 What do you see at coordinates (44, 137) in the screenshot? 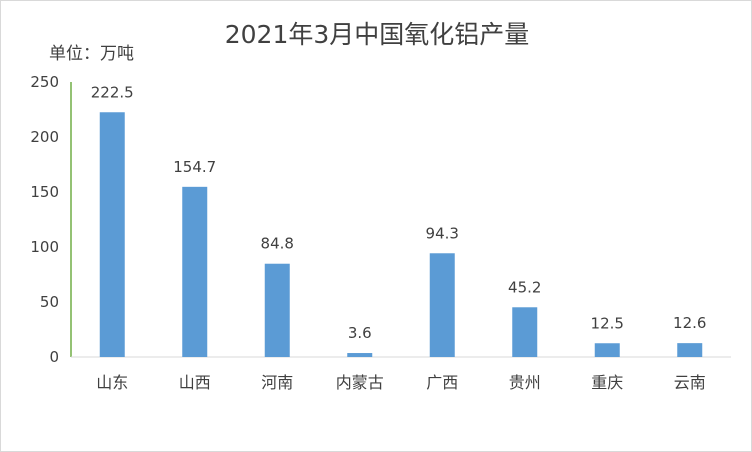
I see `y-tick-label: 200` at bounding box center [44, 137].